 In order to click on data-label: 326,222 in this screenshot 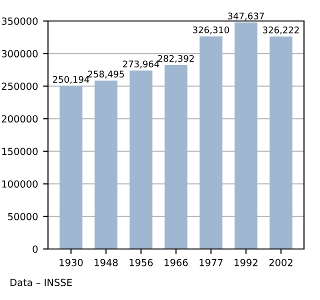, I will do `click(281, 30)`.